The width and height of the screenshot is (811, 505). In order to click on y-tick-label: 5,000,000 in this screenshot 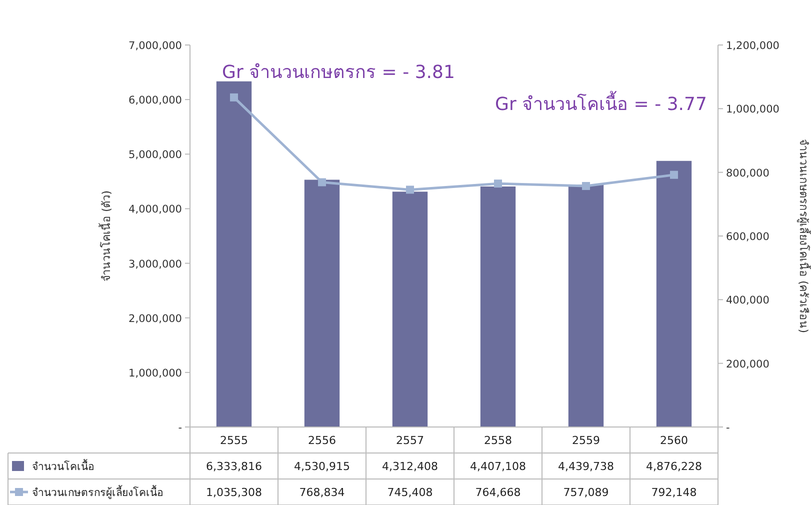, I will do `click(155, 155)`.